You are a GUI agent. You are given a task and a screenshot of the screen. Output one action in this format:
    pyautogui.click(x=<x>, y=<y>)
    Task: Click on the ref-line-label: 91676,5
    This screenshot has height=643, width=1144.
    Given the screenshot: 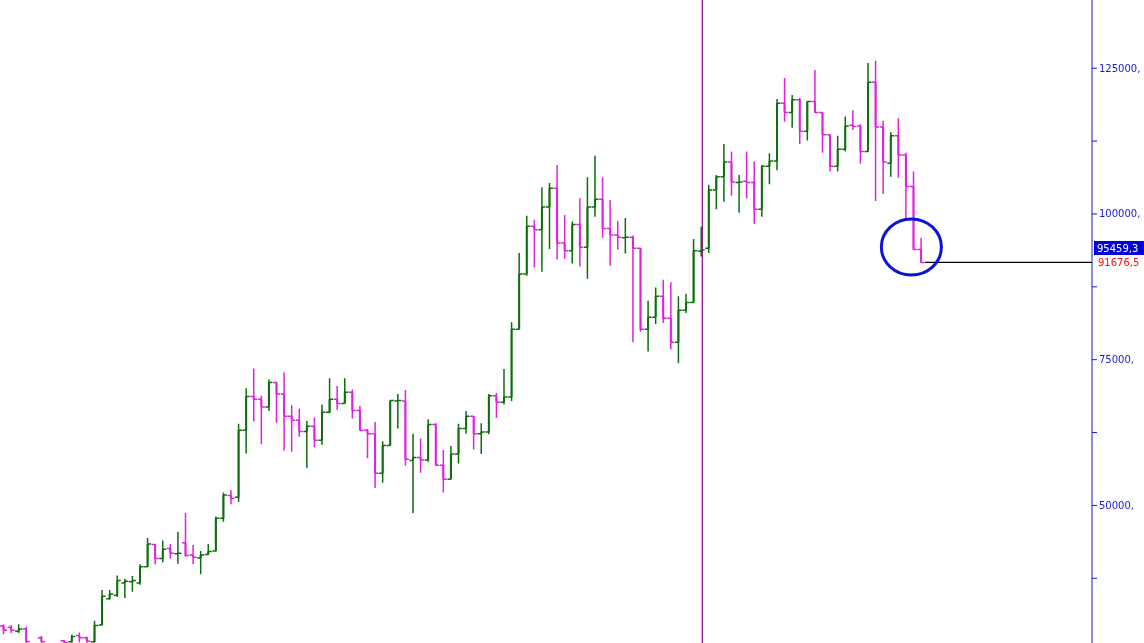 What is the action you would take?
    pyautogui.click(x=1119, y=263)
    